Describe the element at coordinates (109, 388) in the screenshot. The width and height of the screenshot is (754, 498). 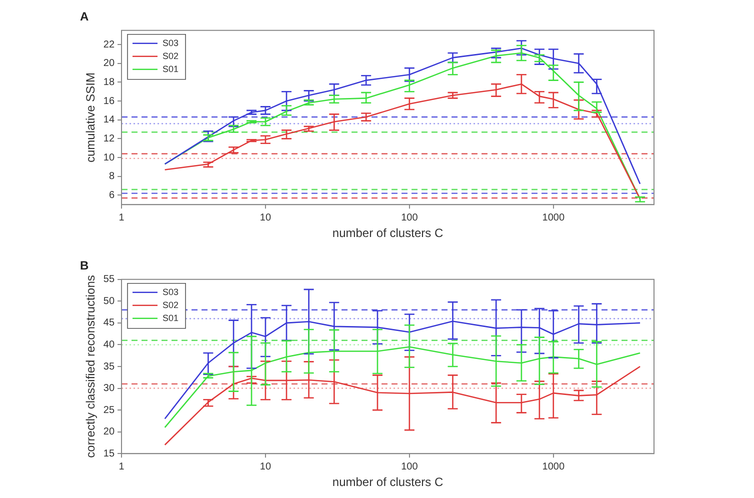
I see `y-tick-label: 30` at that location.